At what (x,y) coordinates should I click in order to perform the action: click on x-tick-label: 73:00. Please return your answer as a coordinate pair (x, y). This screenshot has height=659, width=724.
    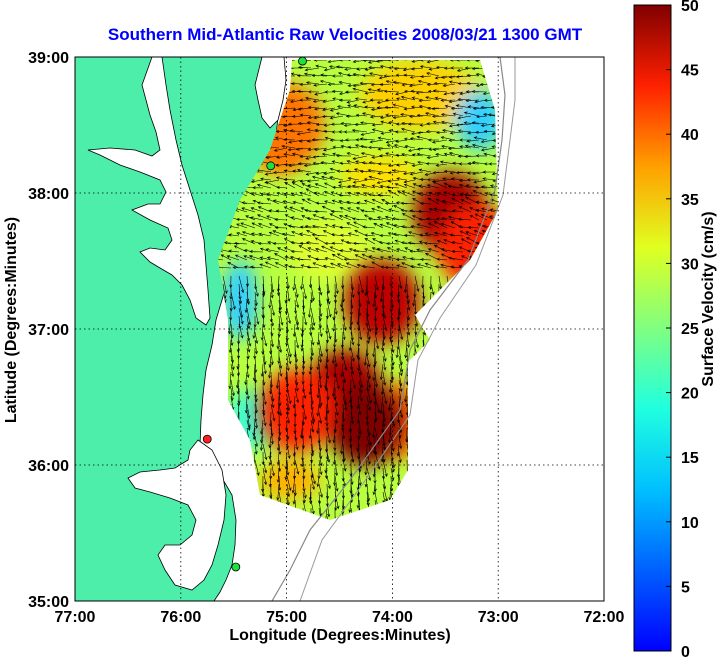
    Looking at the image, I should click on (498, 617).